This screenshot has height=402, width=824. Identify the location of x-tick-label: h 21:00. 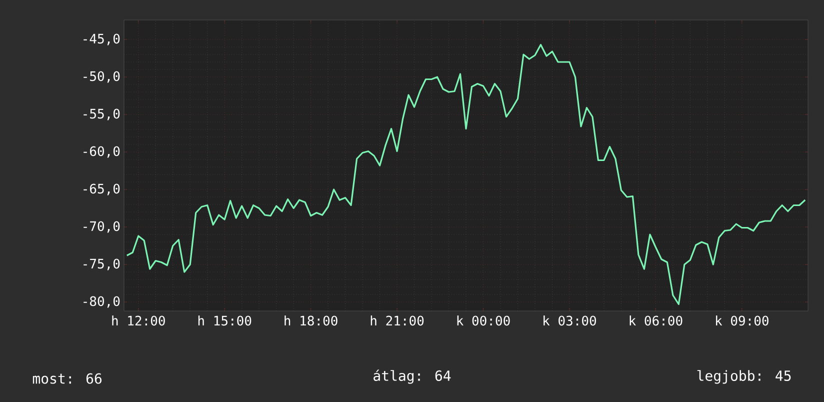
(397, 321).